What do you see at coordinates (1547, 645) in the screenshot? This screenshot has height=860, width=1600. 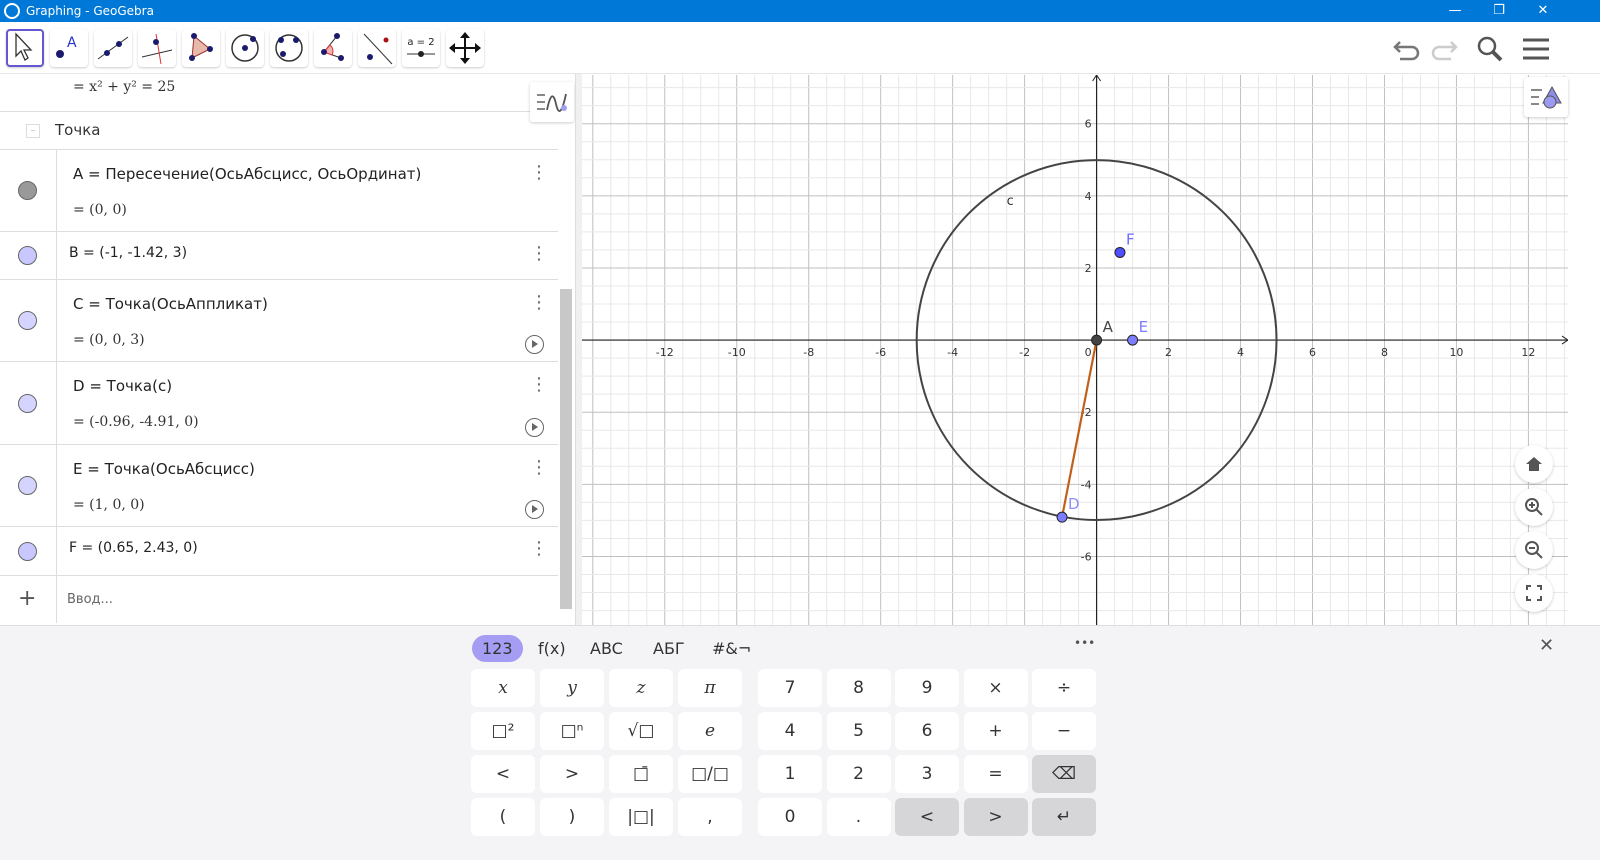 I see `close-keyboard-button: ✕` at bounding box center [1547, 645].